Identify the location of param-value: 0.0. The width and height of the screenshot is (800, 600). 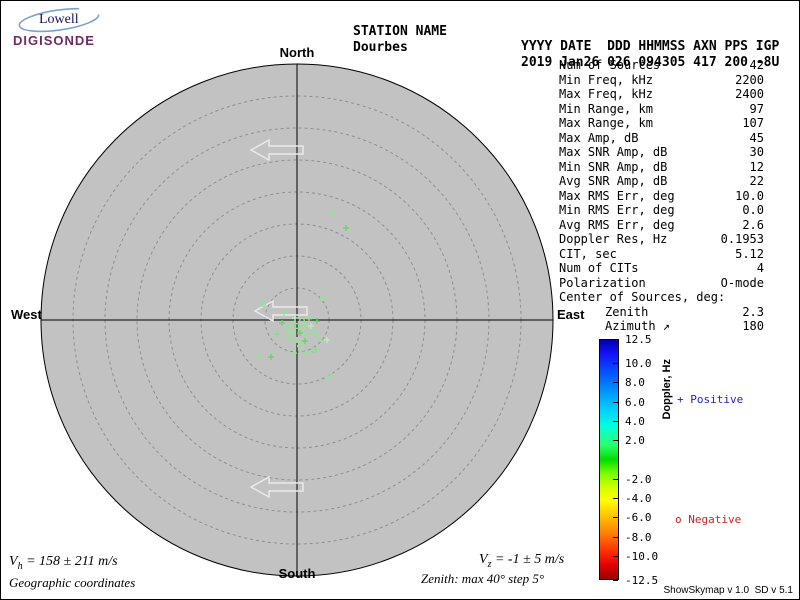
(753, 210).